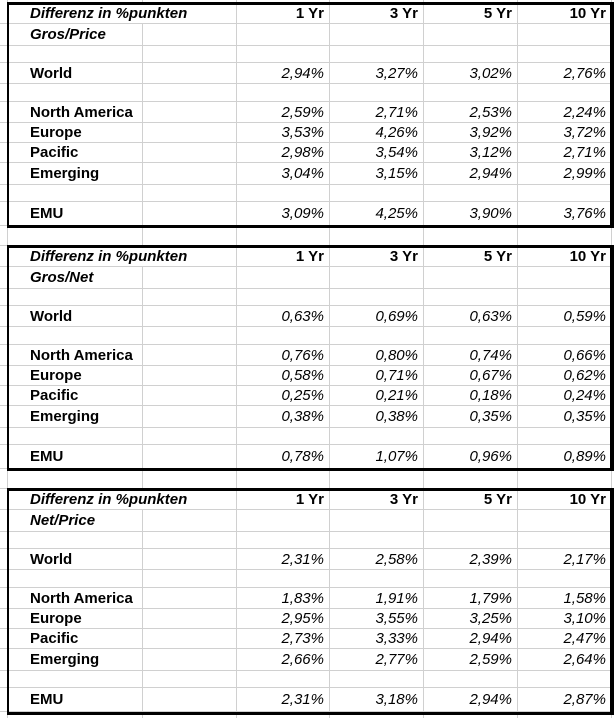  I want to click on value-cell: 3,12%, so click(471, 153).